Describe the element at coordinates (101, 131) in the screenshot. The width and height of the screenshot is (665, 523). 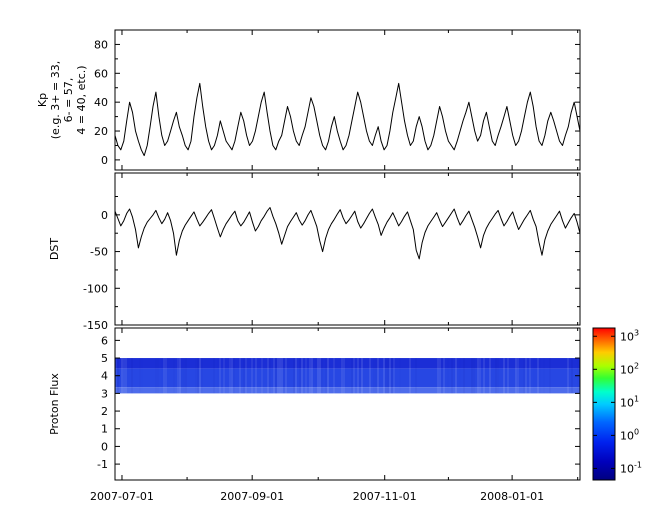
I see `y-tick-label: 20` at that location.